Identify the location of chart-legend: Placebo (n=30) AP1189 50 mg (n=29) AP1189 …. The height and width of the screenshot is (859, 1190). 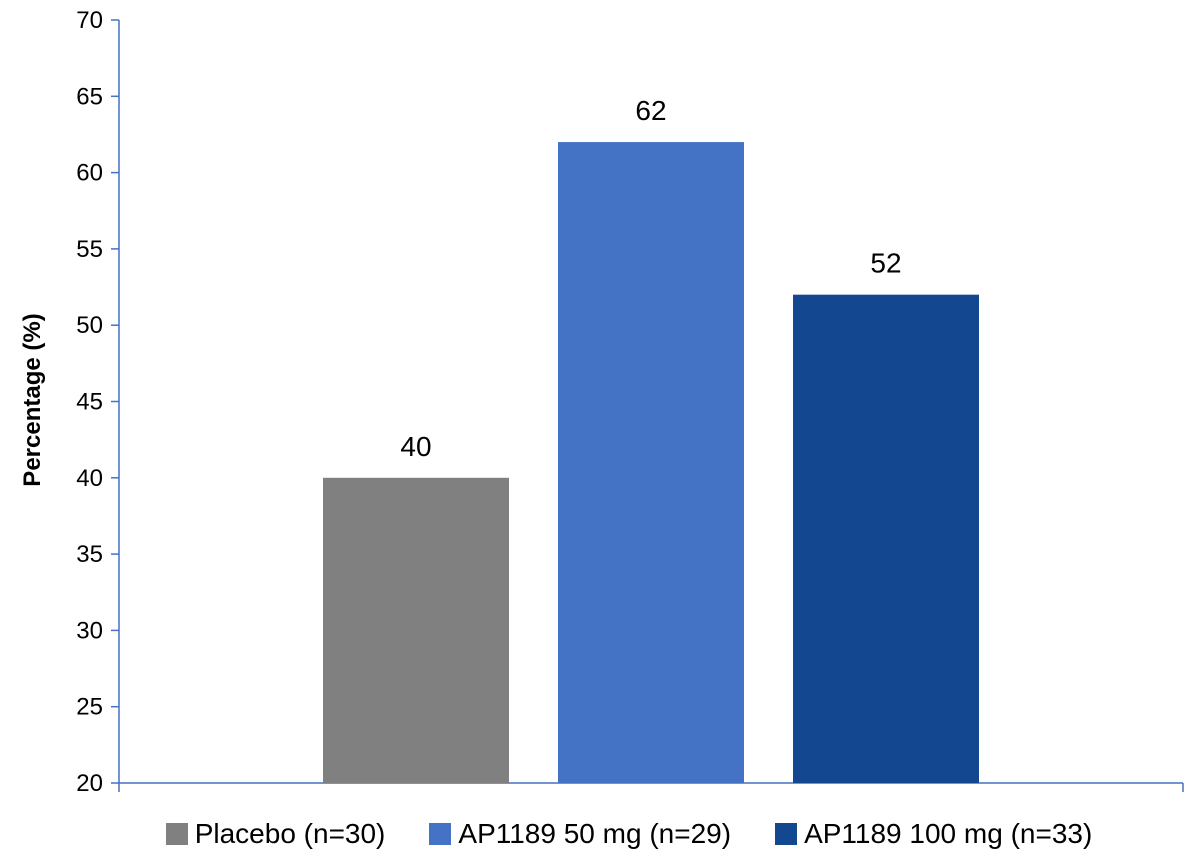
(595, 834).